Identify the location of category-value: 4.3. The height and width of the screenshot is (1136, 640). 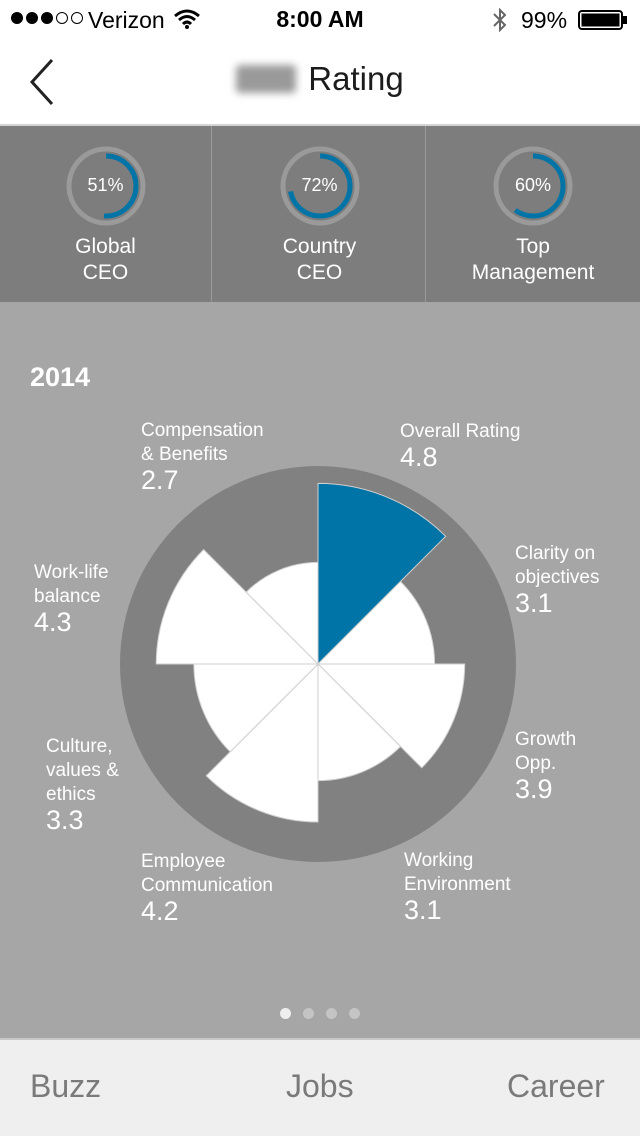
(53, 622).